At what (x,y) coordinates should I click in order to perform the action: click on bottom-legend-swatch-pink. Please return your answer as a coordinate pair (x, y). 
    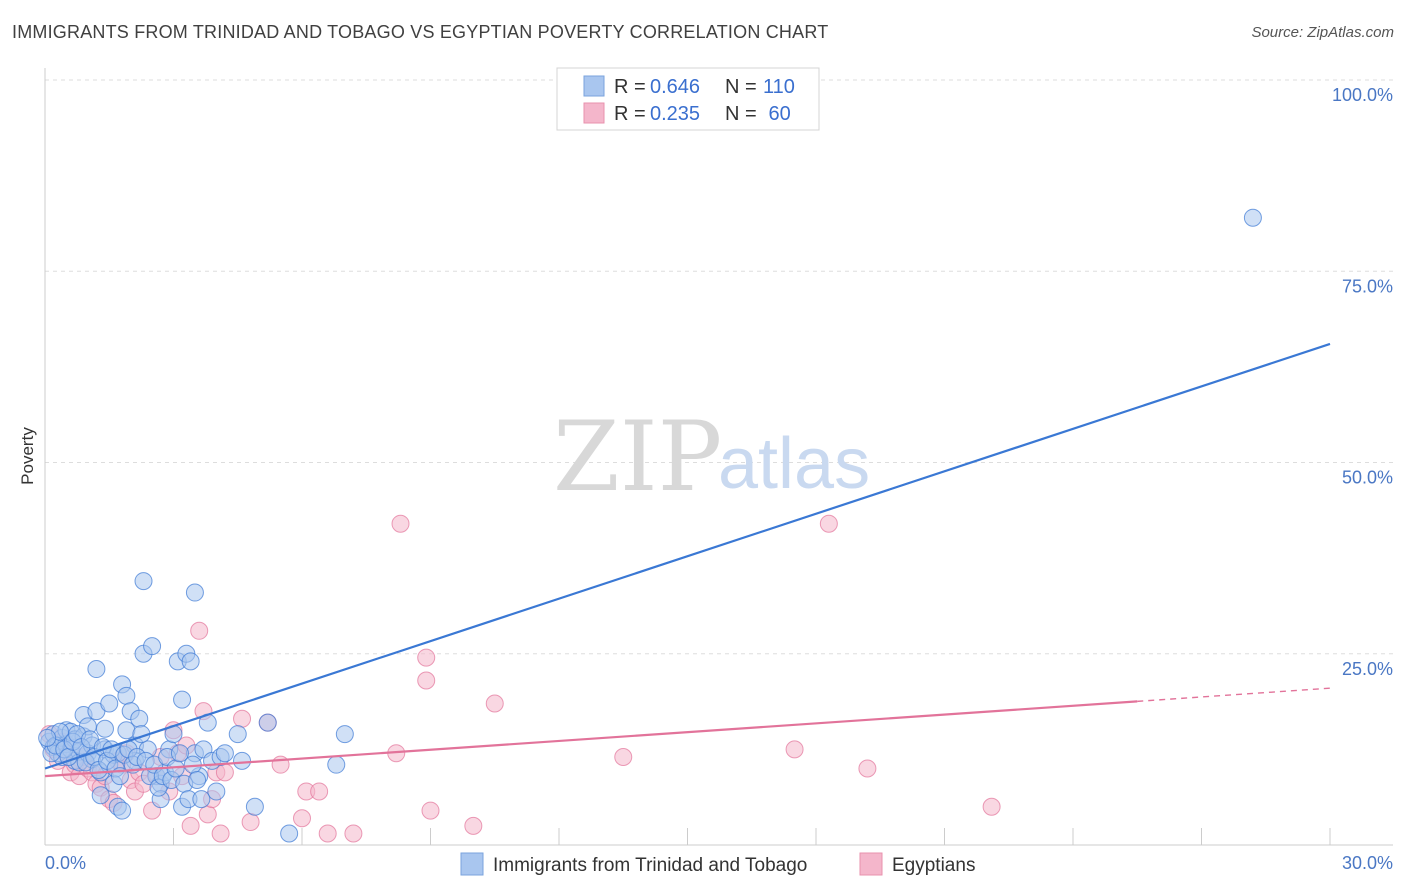
    Looking at the image, I should click on (871, 864).